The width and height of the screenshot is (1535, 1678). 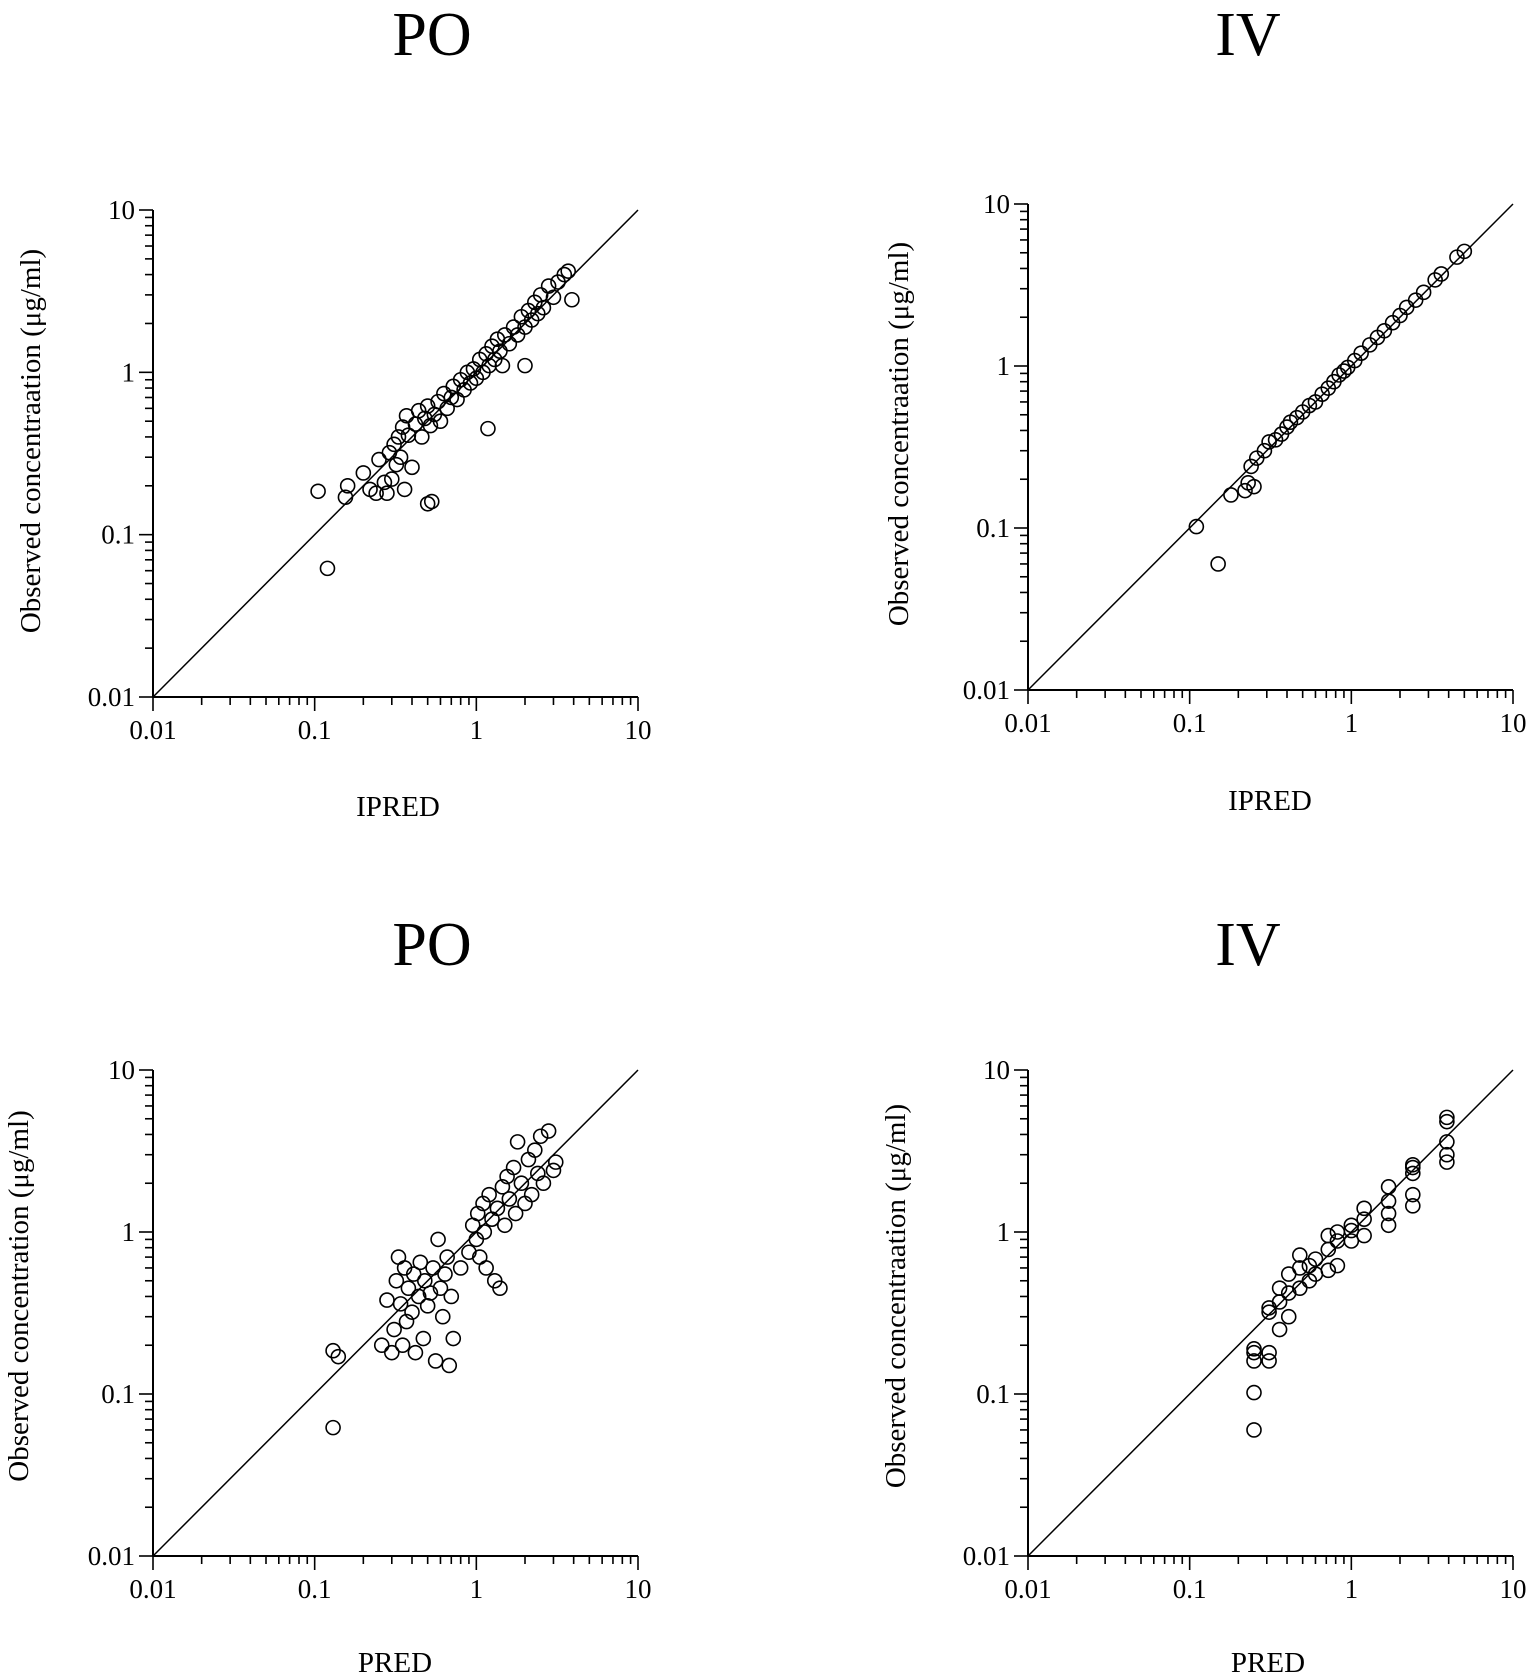 I want to click on x-tick-label: 0.01, so click(x=152, y=1589).